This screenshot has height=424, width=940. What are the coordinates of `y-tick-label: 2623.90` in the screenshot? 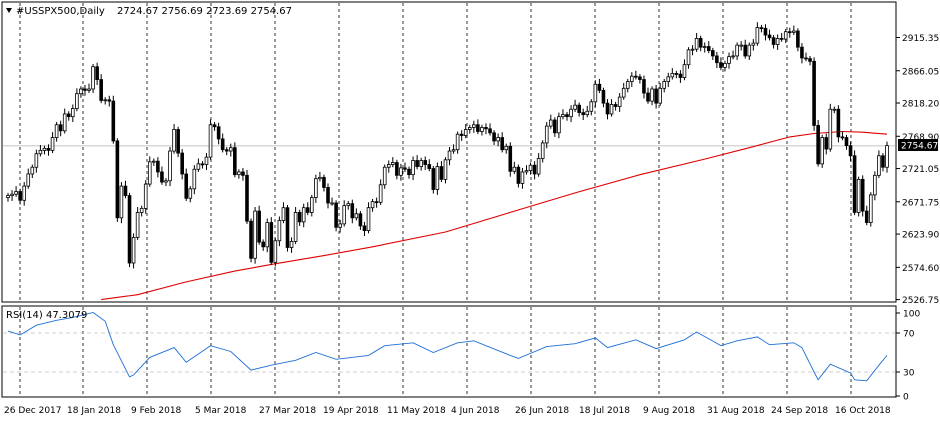 It's located at (920, 236).